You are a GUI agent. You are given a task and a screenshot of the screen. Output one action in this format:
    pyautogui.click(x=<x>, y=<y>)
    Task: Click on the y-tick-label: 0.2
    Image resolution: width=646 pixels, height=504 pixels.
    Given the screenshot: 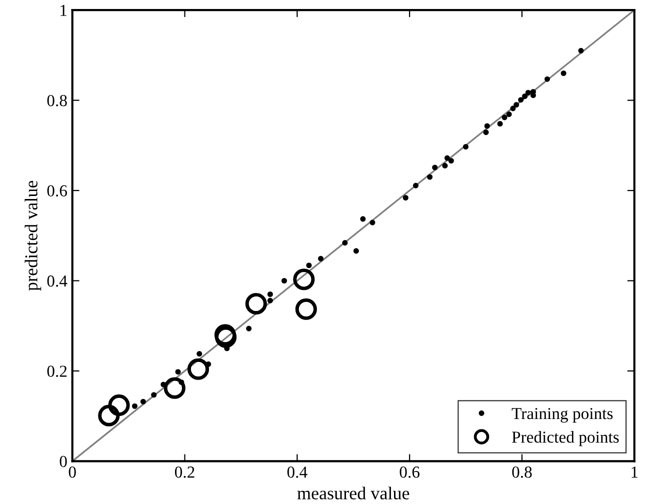 What is the action you would take?
    pyautogui.click(x=57, y=371)
    